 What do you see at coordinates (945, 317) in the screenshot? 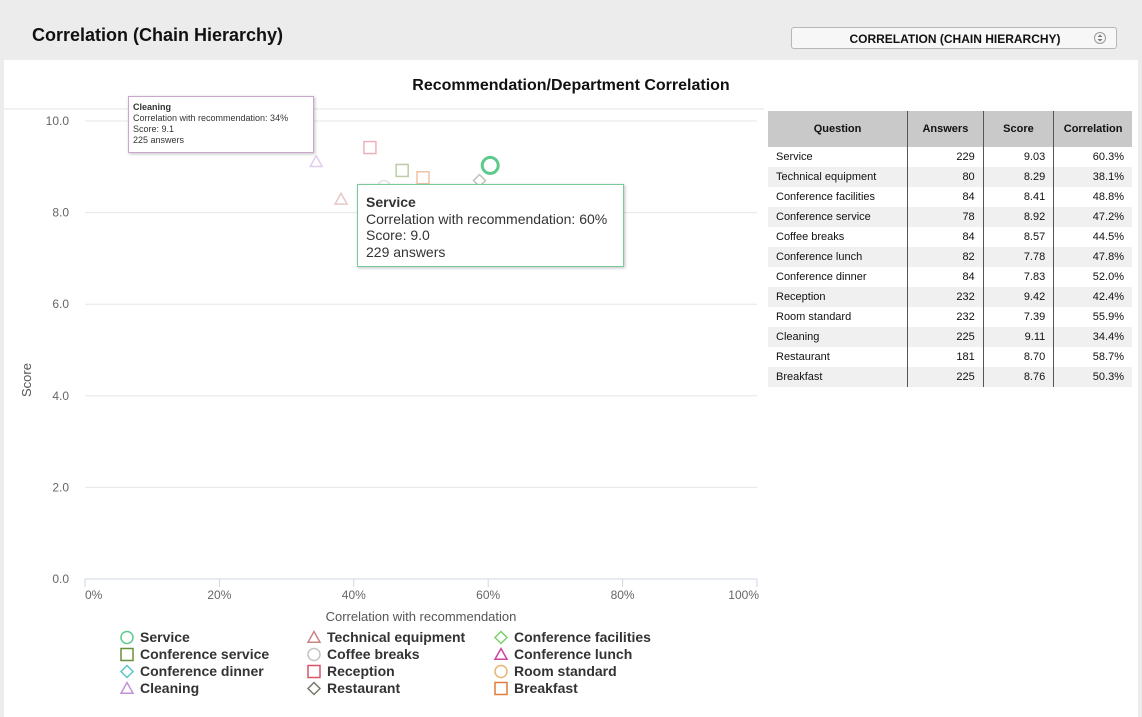
I see `table-cell-answers: 232` at bounding box center [945, 317].